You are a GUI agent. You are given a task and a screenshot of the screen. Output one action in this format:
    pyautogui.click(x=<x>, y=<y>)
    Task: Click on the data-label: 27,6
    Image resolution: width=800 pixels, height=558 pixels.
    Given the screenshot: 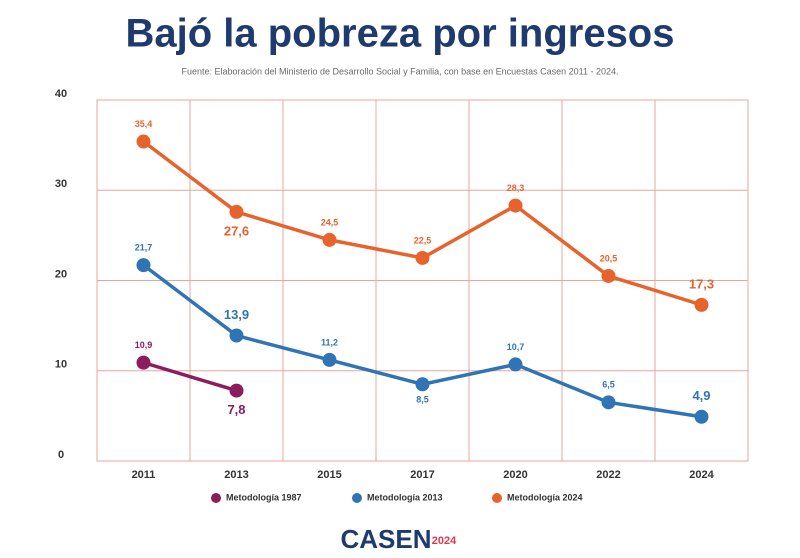 What is the action you would take?
    pyautogui.click(x=236, y=230)
    